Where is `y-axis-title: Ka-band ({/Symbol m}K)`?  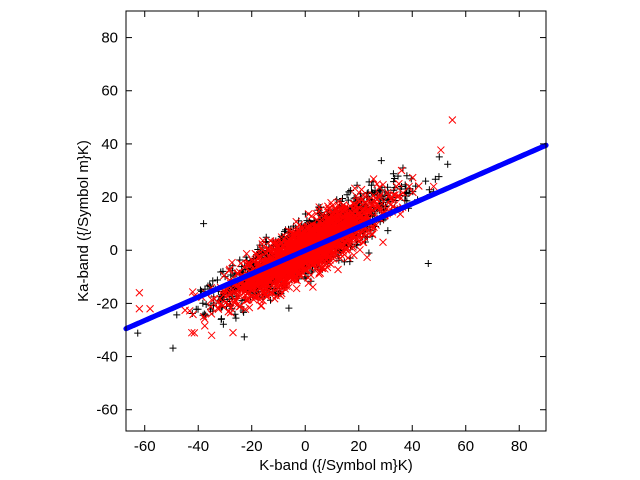 y-axis-title: Ka-band ({/Symbol m}K) is located at coordinates (83, 221).